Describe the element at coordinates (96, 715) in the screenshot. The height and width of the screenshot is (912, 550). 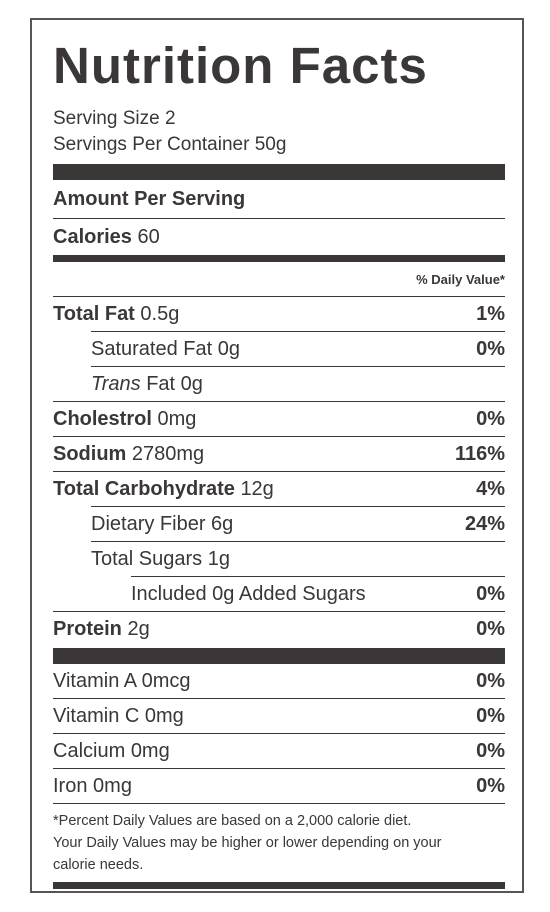
I see `vitamin-name: Vitamin C` at that location.